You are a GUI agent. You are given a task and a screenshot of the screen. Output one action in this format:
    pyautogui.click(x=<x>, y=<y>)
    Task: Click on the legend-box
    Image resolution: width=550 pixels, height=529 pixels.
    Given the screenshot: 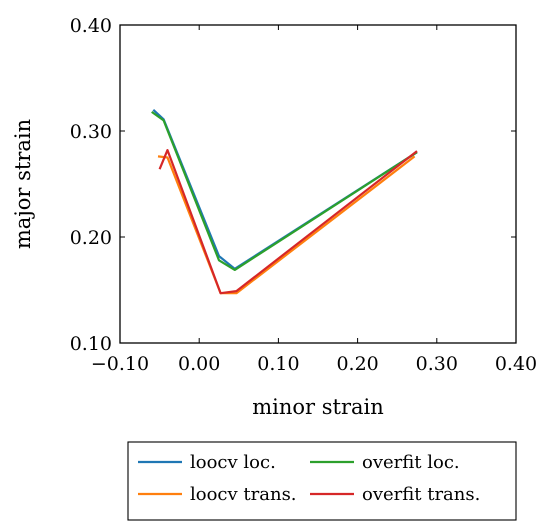 What is the action you would take?
    pyautogui.click(x=322, y=481)
    